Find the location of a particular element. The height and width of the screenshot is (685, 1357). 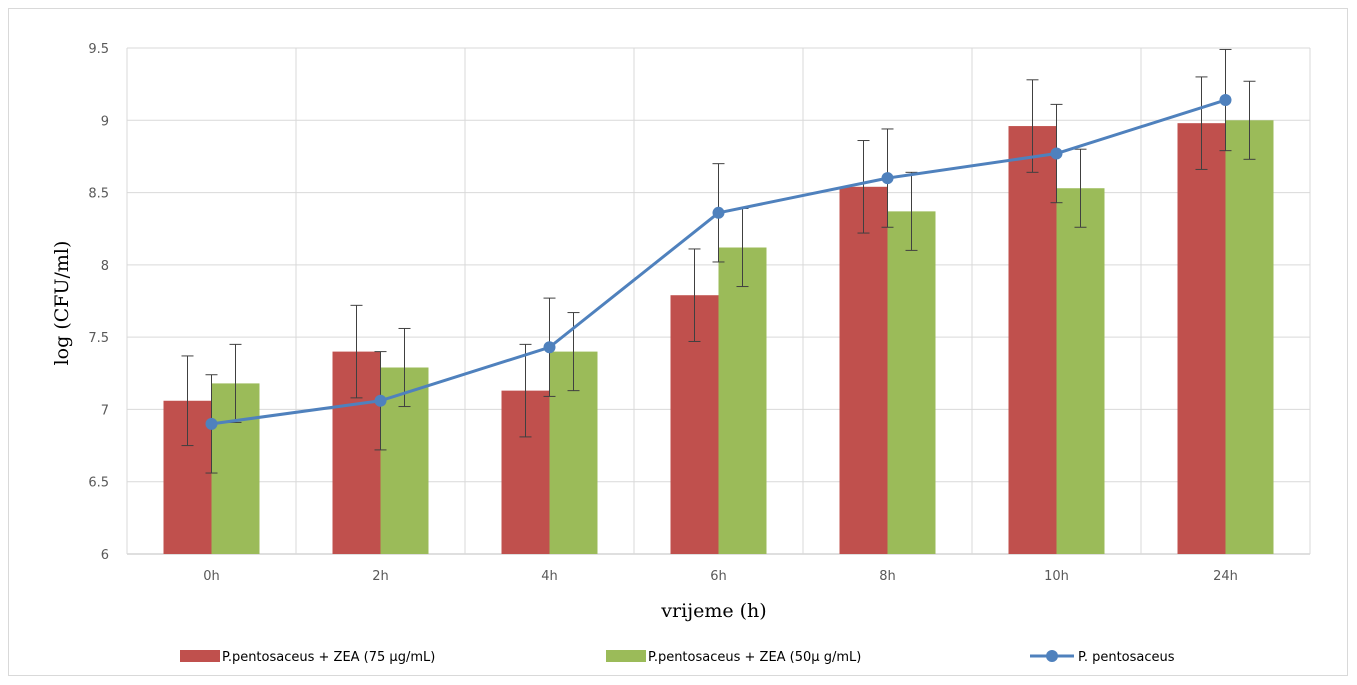

legend-label: P.pentosaceus + ZEA (50µ g/mL) is located at coordinates (754, 657).